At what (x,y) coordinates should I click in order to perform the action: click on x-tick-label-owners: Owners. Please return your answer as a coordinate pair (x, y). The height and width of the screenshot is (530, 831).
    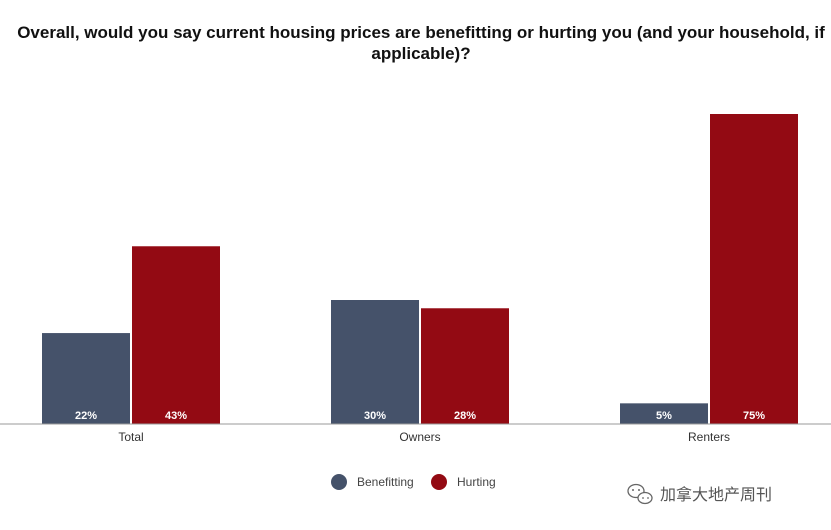
    Looking at the image, I should click on (419, 437).